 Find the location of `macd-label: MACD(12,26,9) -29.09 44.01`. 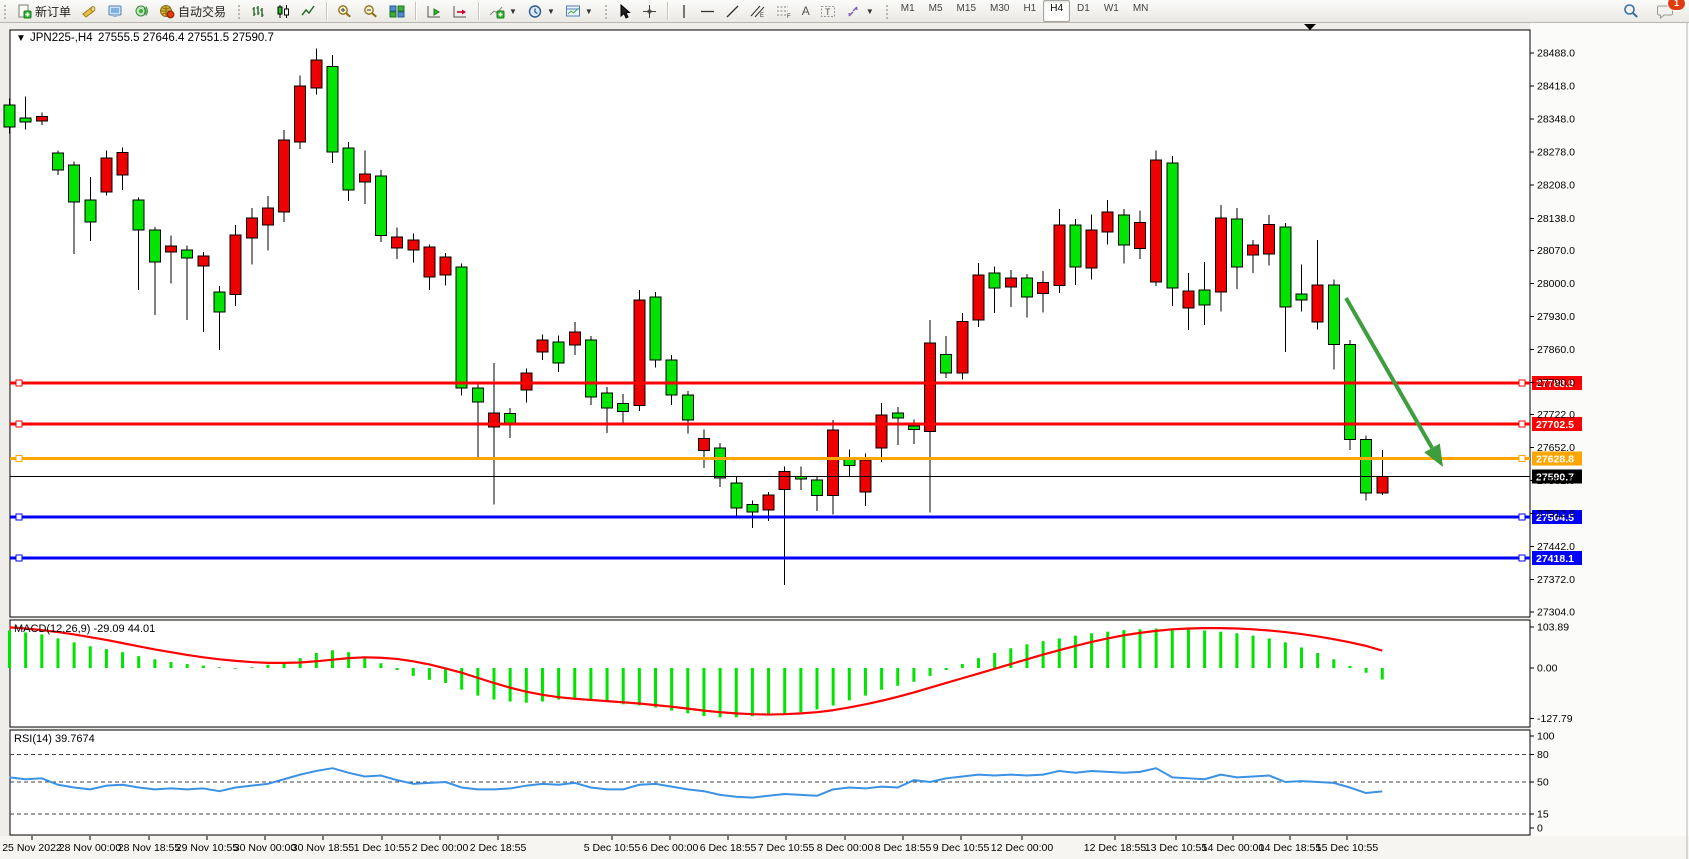

macd-label: MACD(12,26,9) -29.09 44.01 is located at coordinates (84, 629).